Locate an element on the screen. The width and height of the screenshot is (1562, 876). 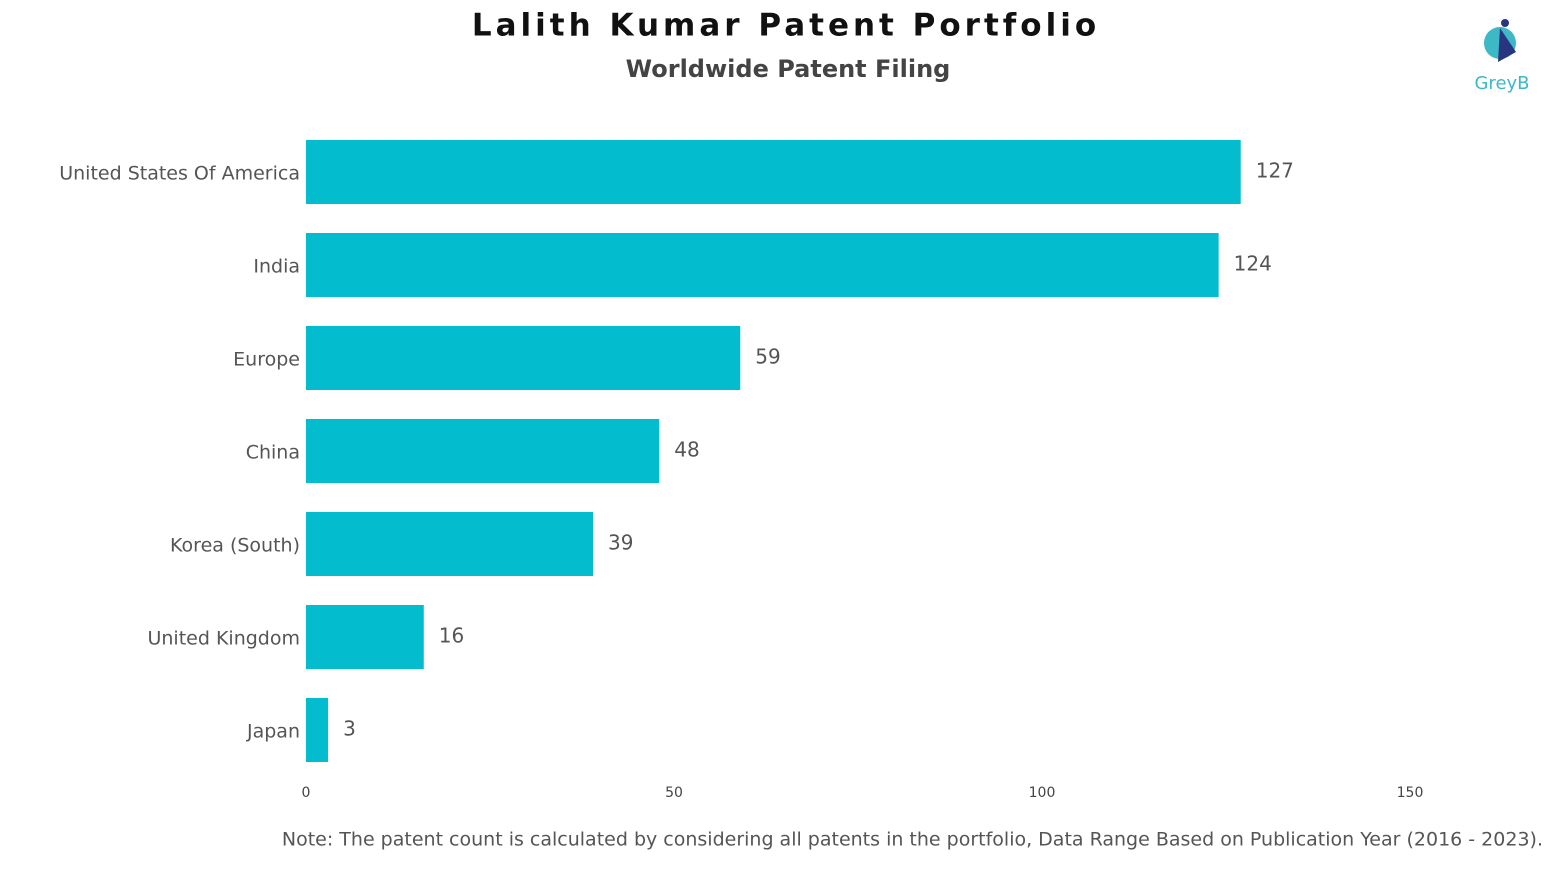
x-tick-label: 150 is located at coordinates (1410, 793).